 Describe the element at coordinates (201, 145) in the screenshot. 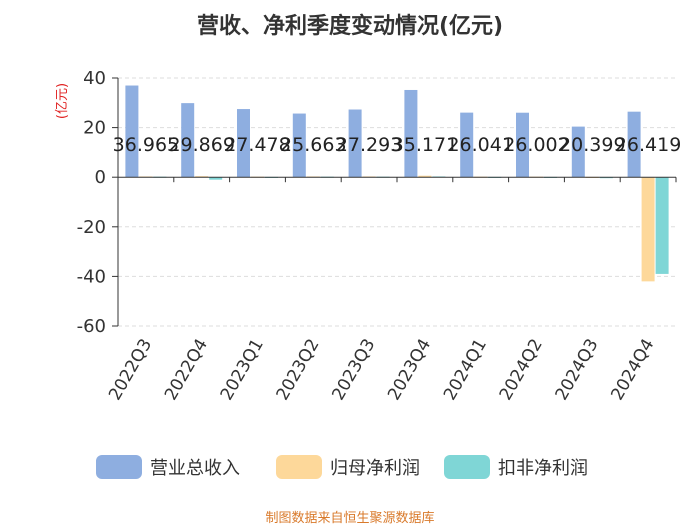

I see `data-label-2022Q4: 29.869` at that location.